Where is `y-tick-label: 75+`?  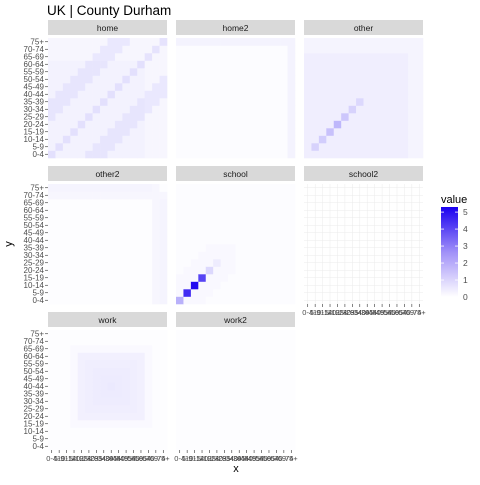
y-tick-label: 75+ is located at coordinates (37, 42).